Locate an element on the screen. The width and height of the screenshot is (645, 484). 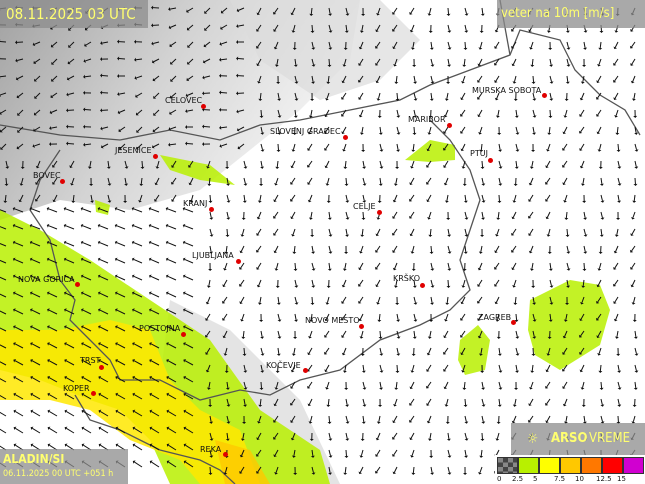
city-marker is located at coordinates (305, 370).